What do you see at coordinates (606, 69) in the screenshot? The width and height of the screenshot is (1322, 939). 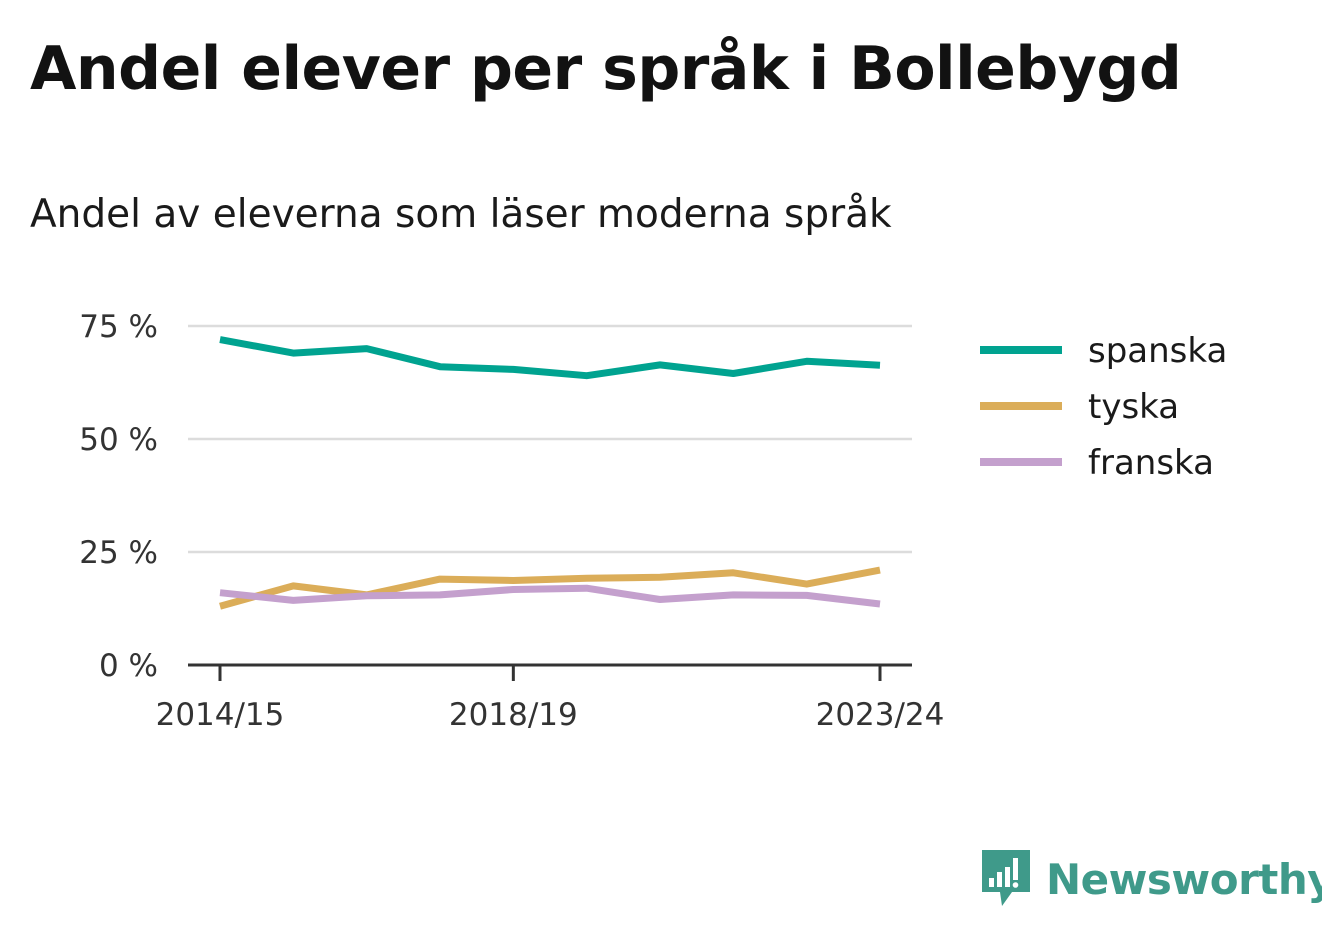 I see `chart-title: Andel elever per språk i Bollebygd` at bounding box center [606, 69].